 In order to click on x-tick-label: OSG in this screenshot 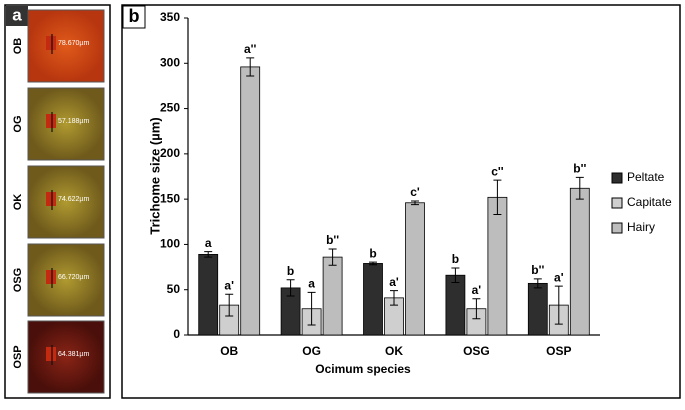, I will do `click(476, 351)`.